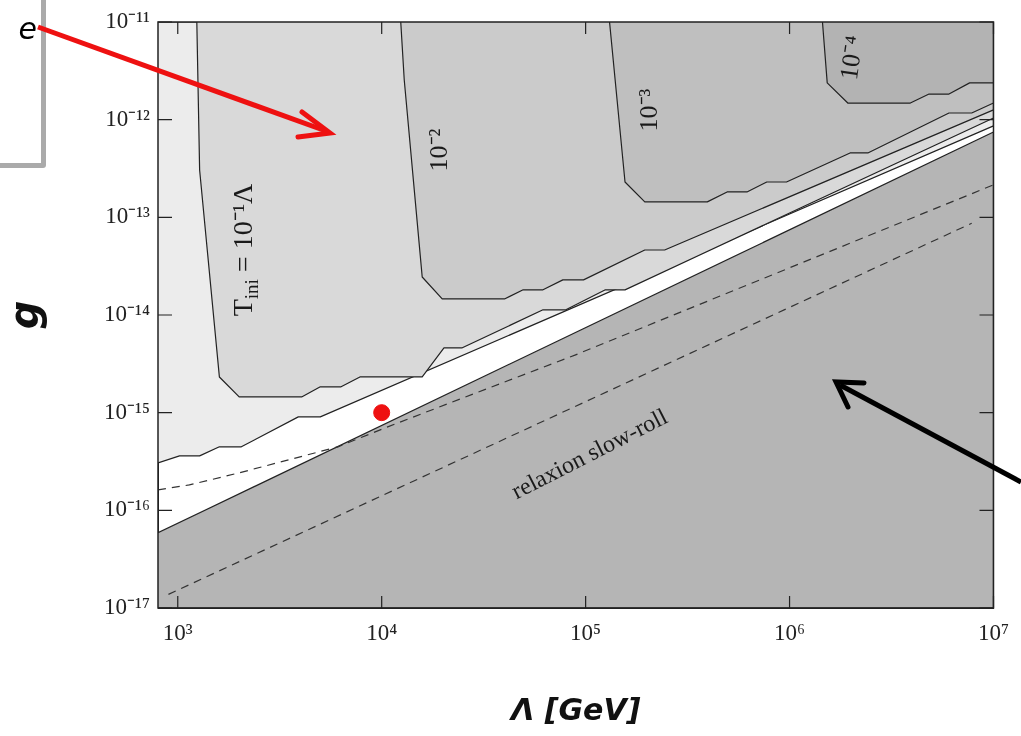  I want to click on y-tick-label: 10⁻¹², so click(128, 118).